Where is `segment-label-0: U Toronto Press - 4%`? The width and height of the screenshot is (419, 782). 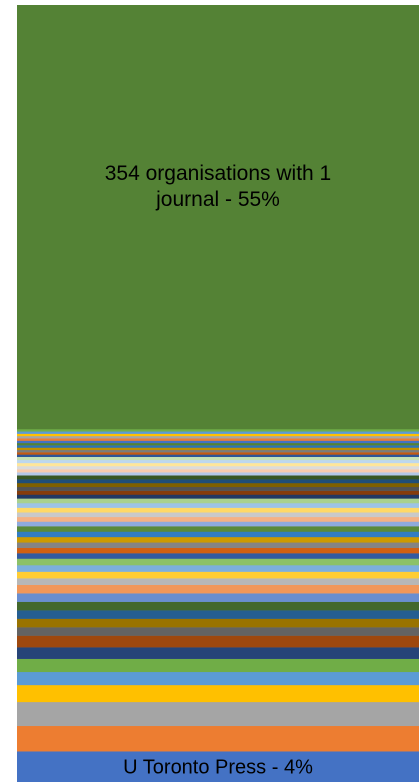
segment-label-0: U Toronto Press - 4% is located at coordinates (218, 768).